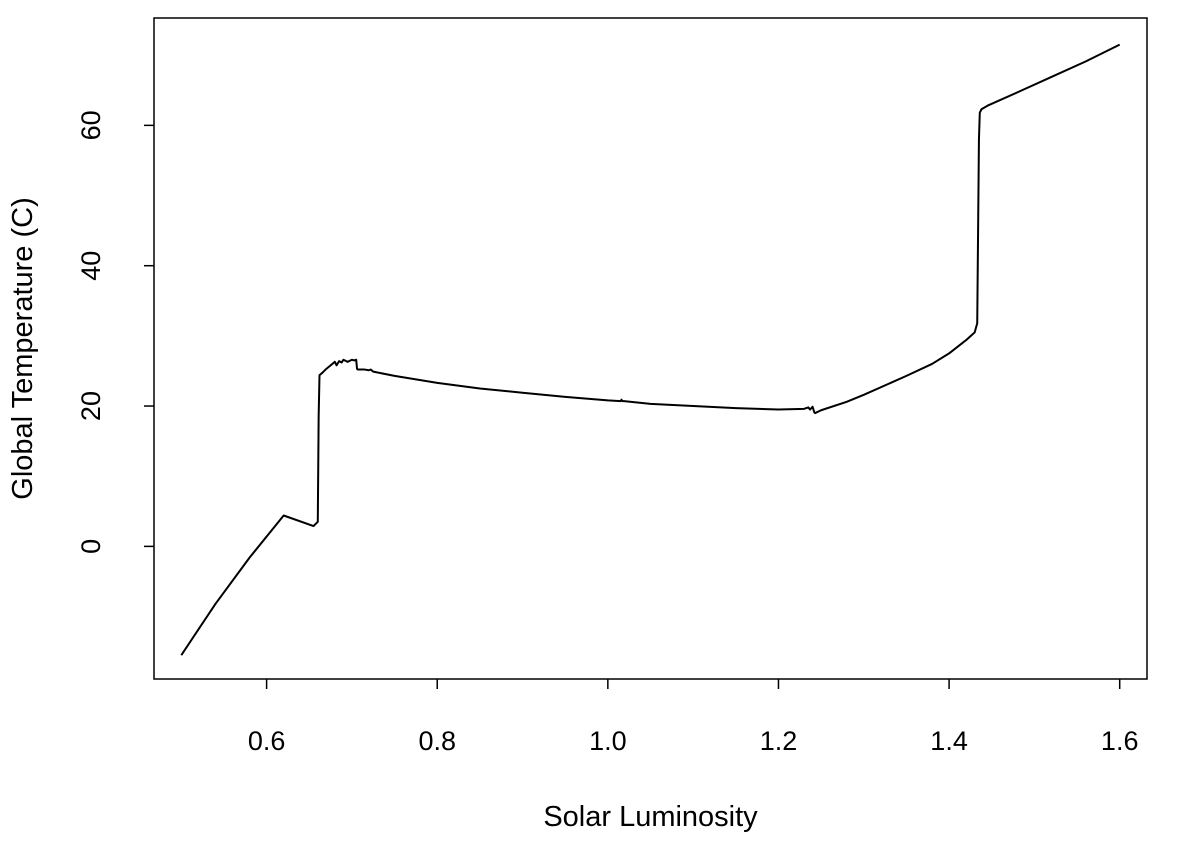 Image resolution: width=1182 pixels, height=850 pixels. What do you see at coordinates (650, 817) in the screenshot?
I see `x-axis-title: Solar Luminosity` at bounding box center [650, 817].